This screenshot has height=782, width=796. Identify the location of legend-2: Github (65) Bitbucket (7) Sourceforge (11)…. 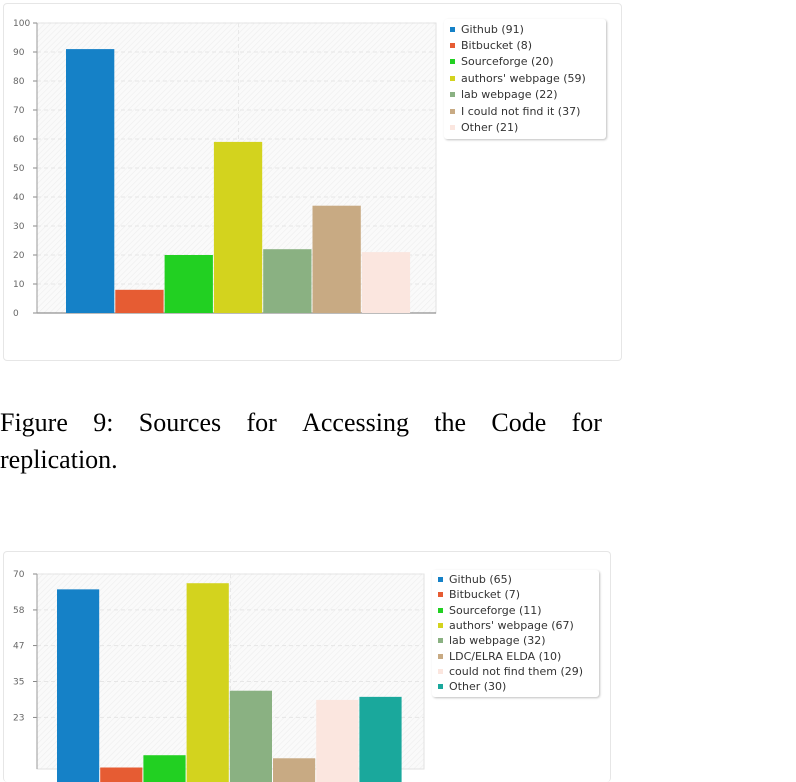
(515, 633).